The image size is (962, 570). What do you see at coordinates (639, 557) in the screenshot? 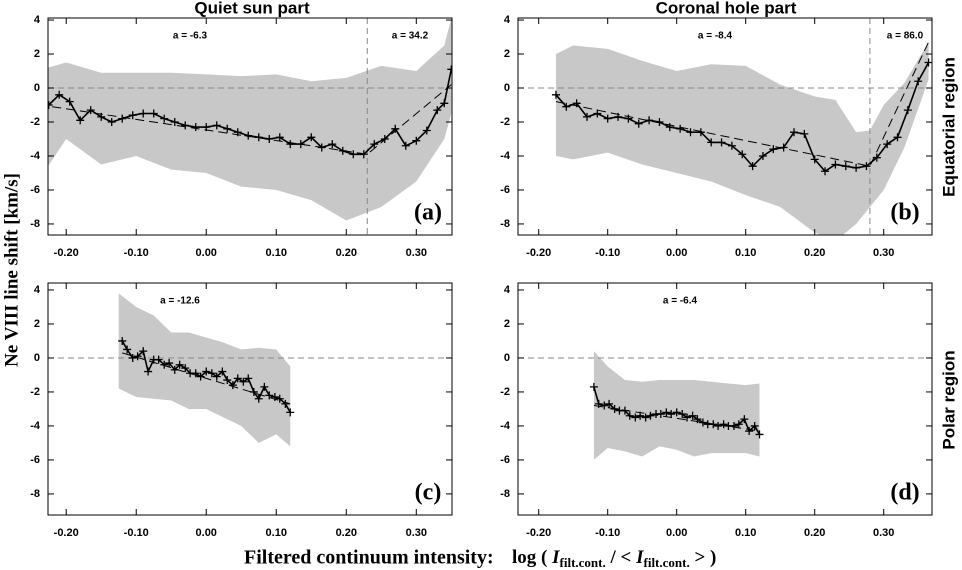
I see `formula-part: I` at bounding box center [639, 557].